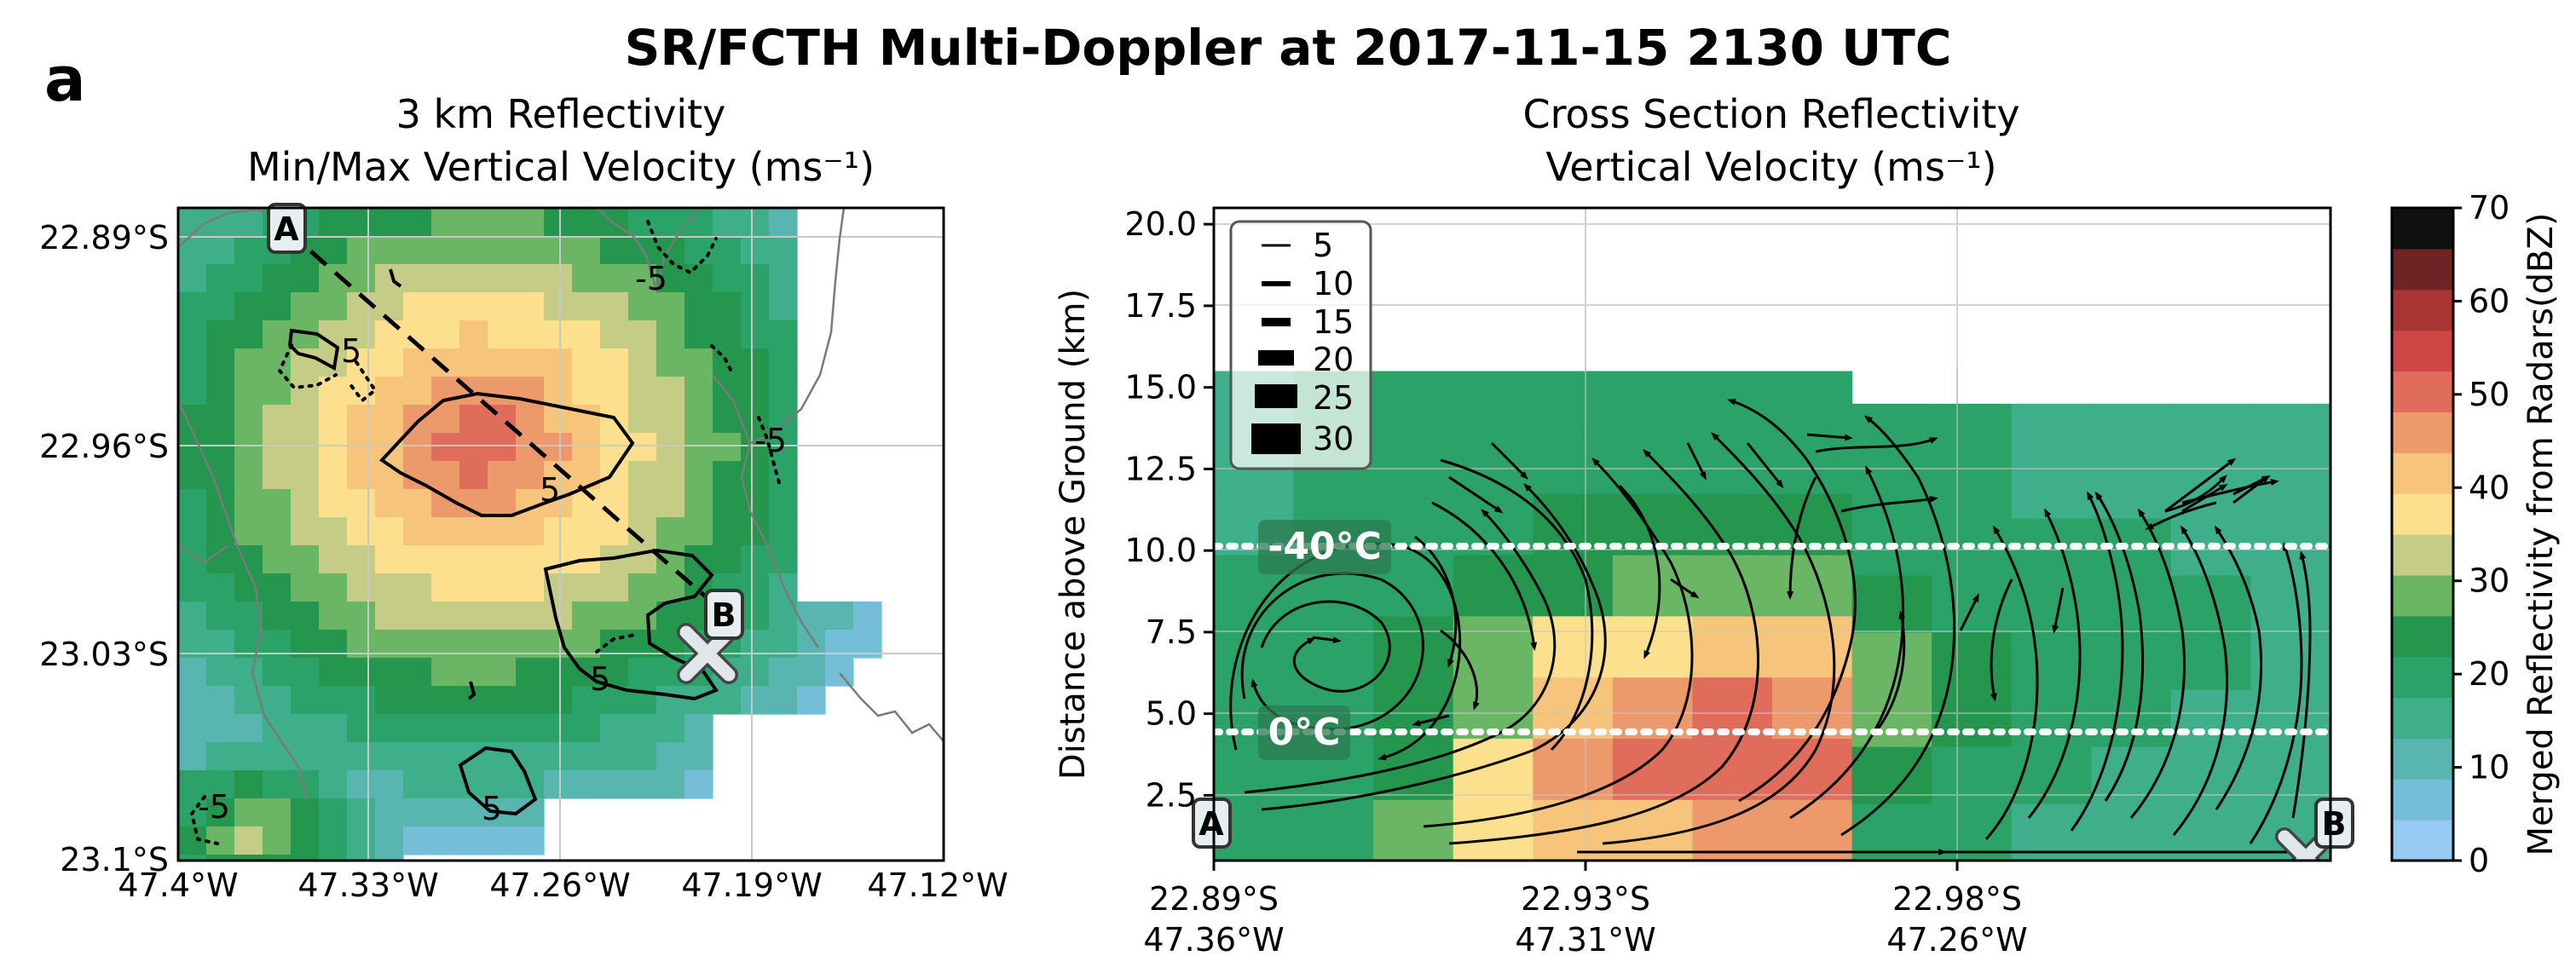 This screenshot has height=979, width=2576. I want to click on y-tick-label: 2.5, so click(1171, 795).